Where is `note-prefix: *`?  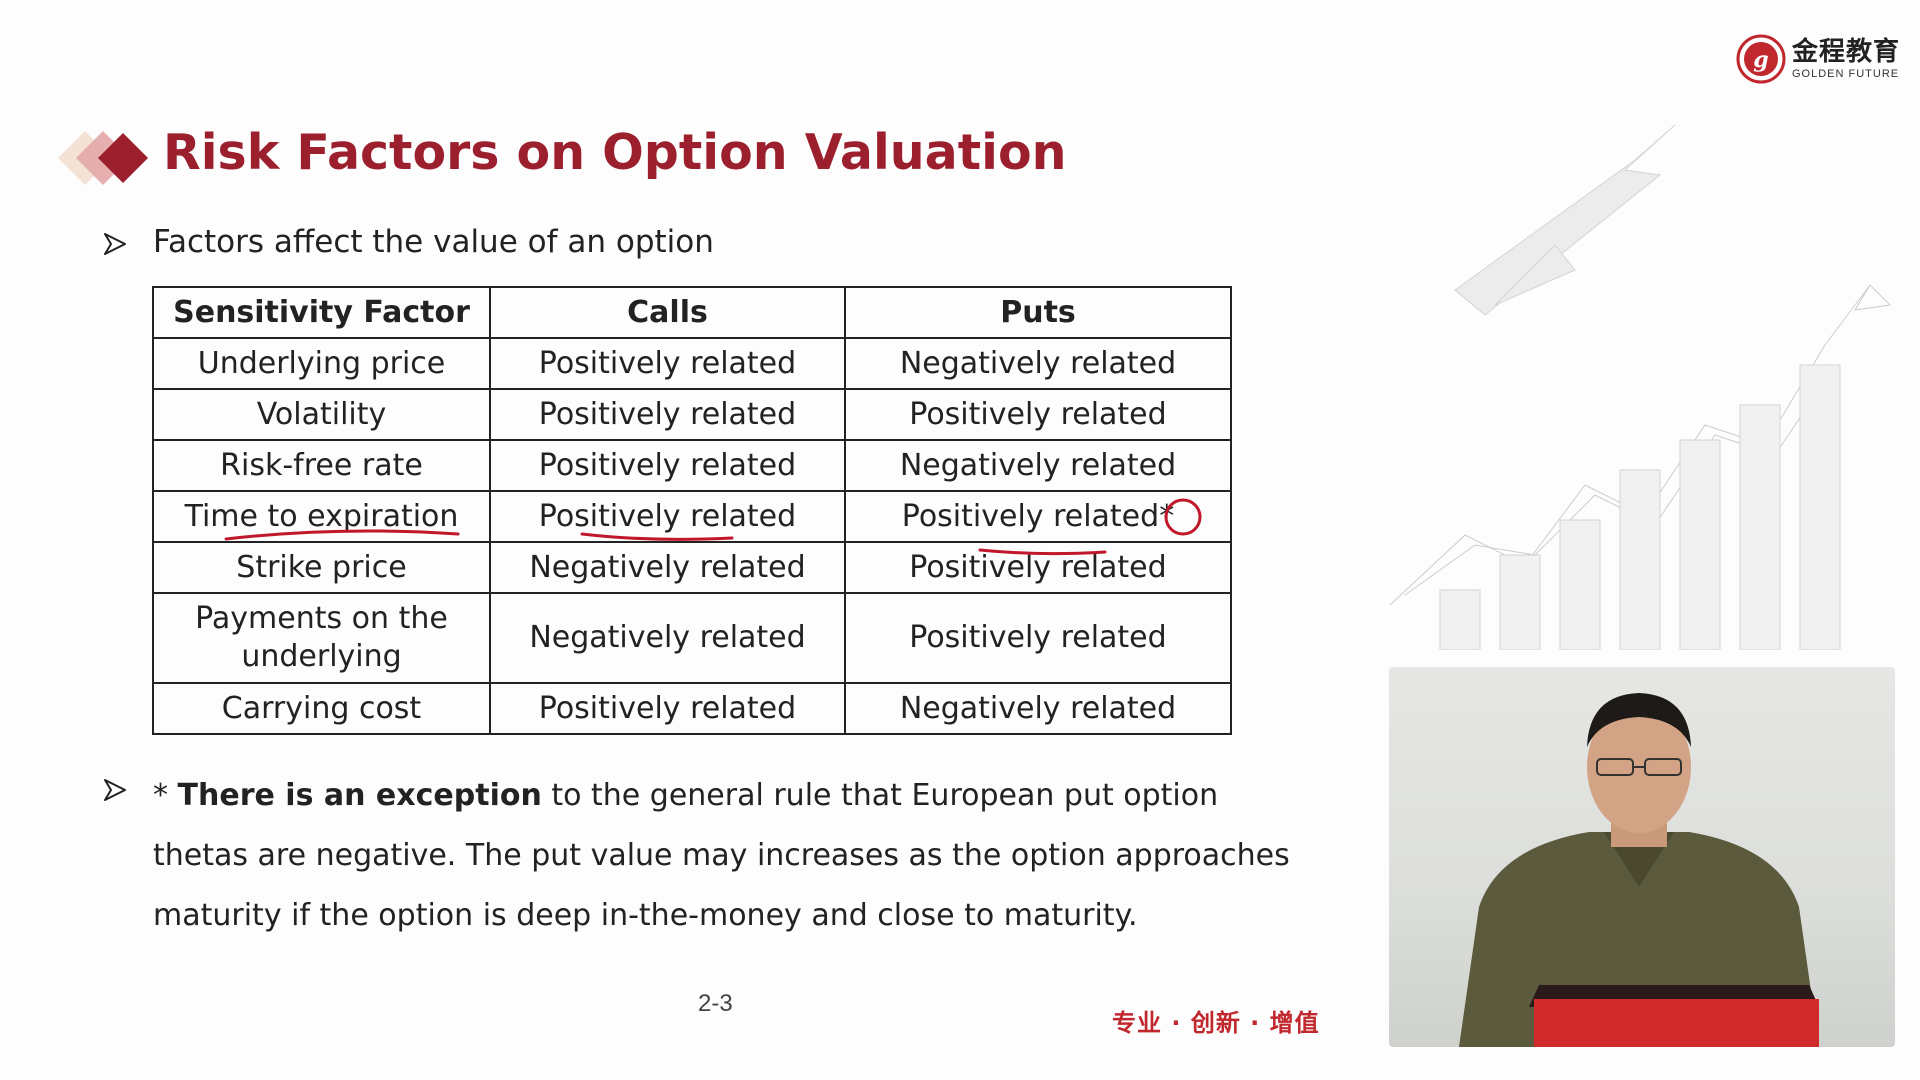 note-prefix: * is located at coordinates (165, 795).